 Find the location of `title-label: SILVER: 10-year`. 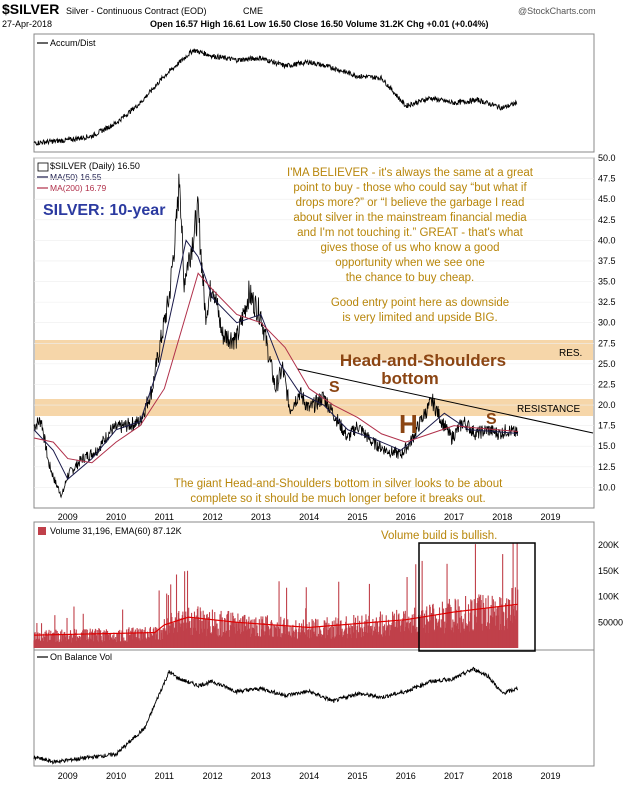

title-label: SILVER: 10-year is located at coordinates (104, 210).